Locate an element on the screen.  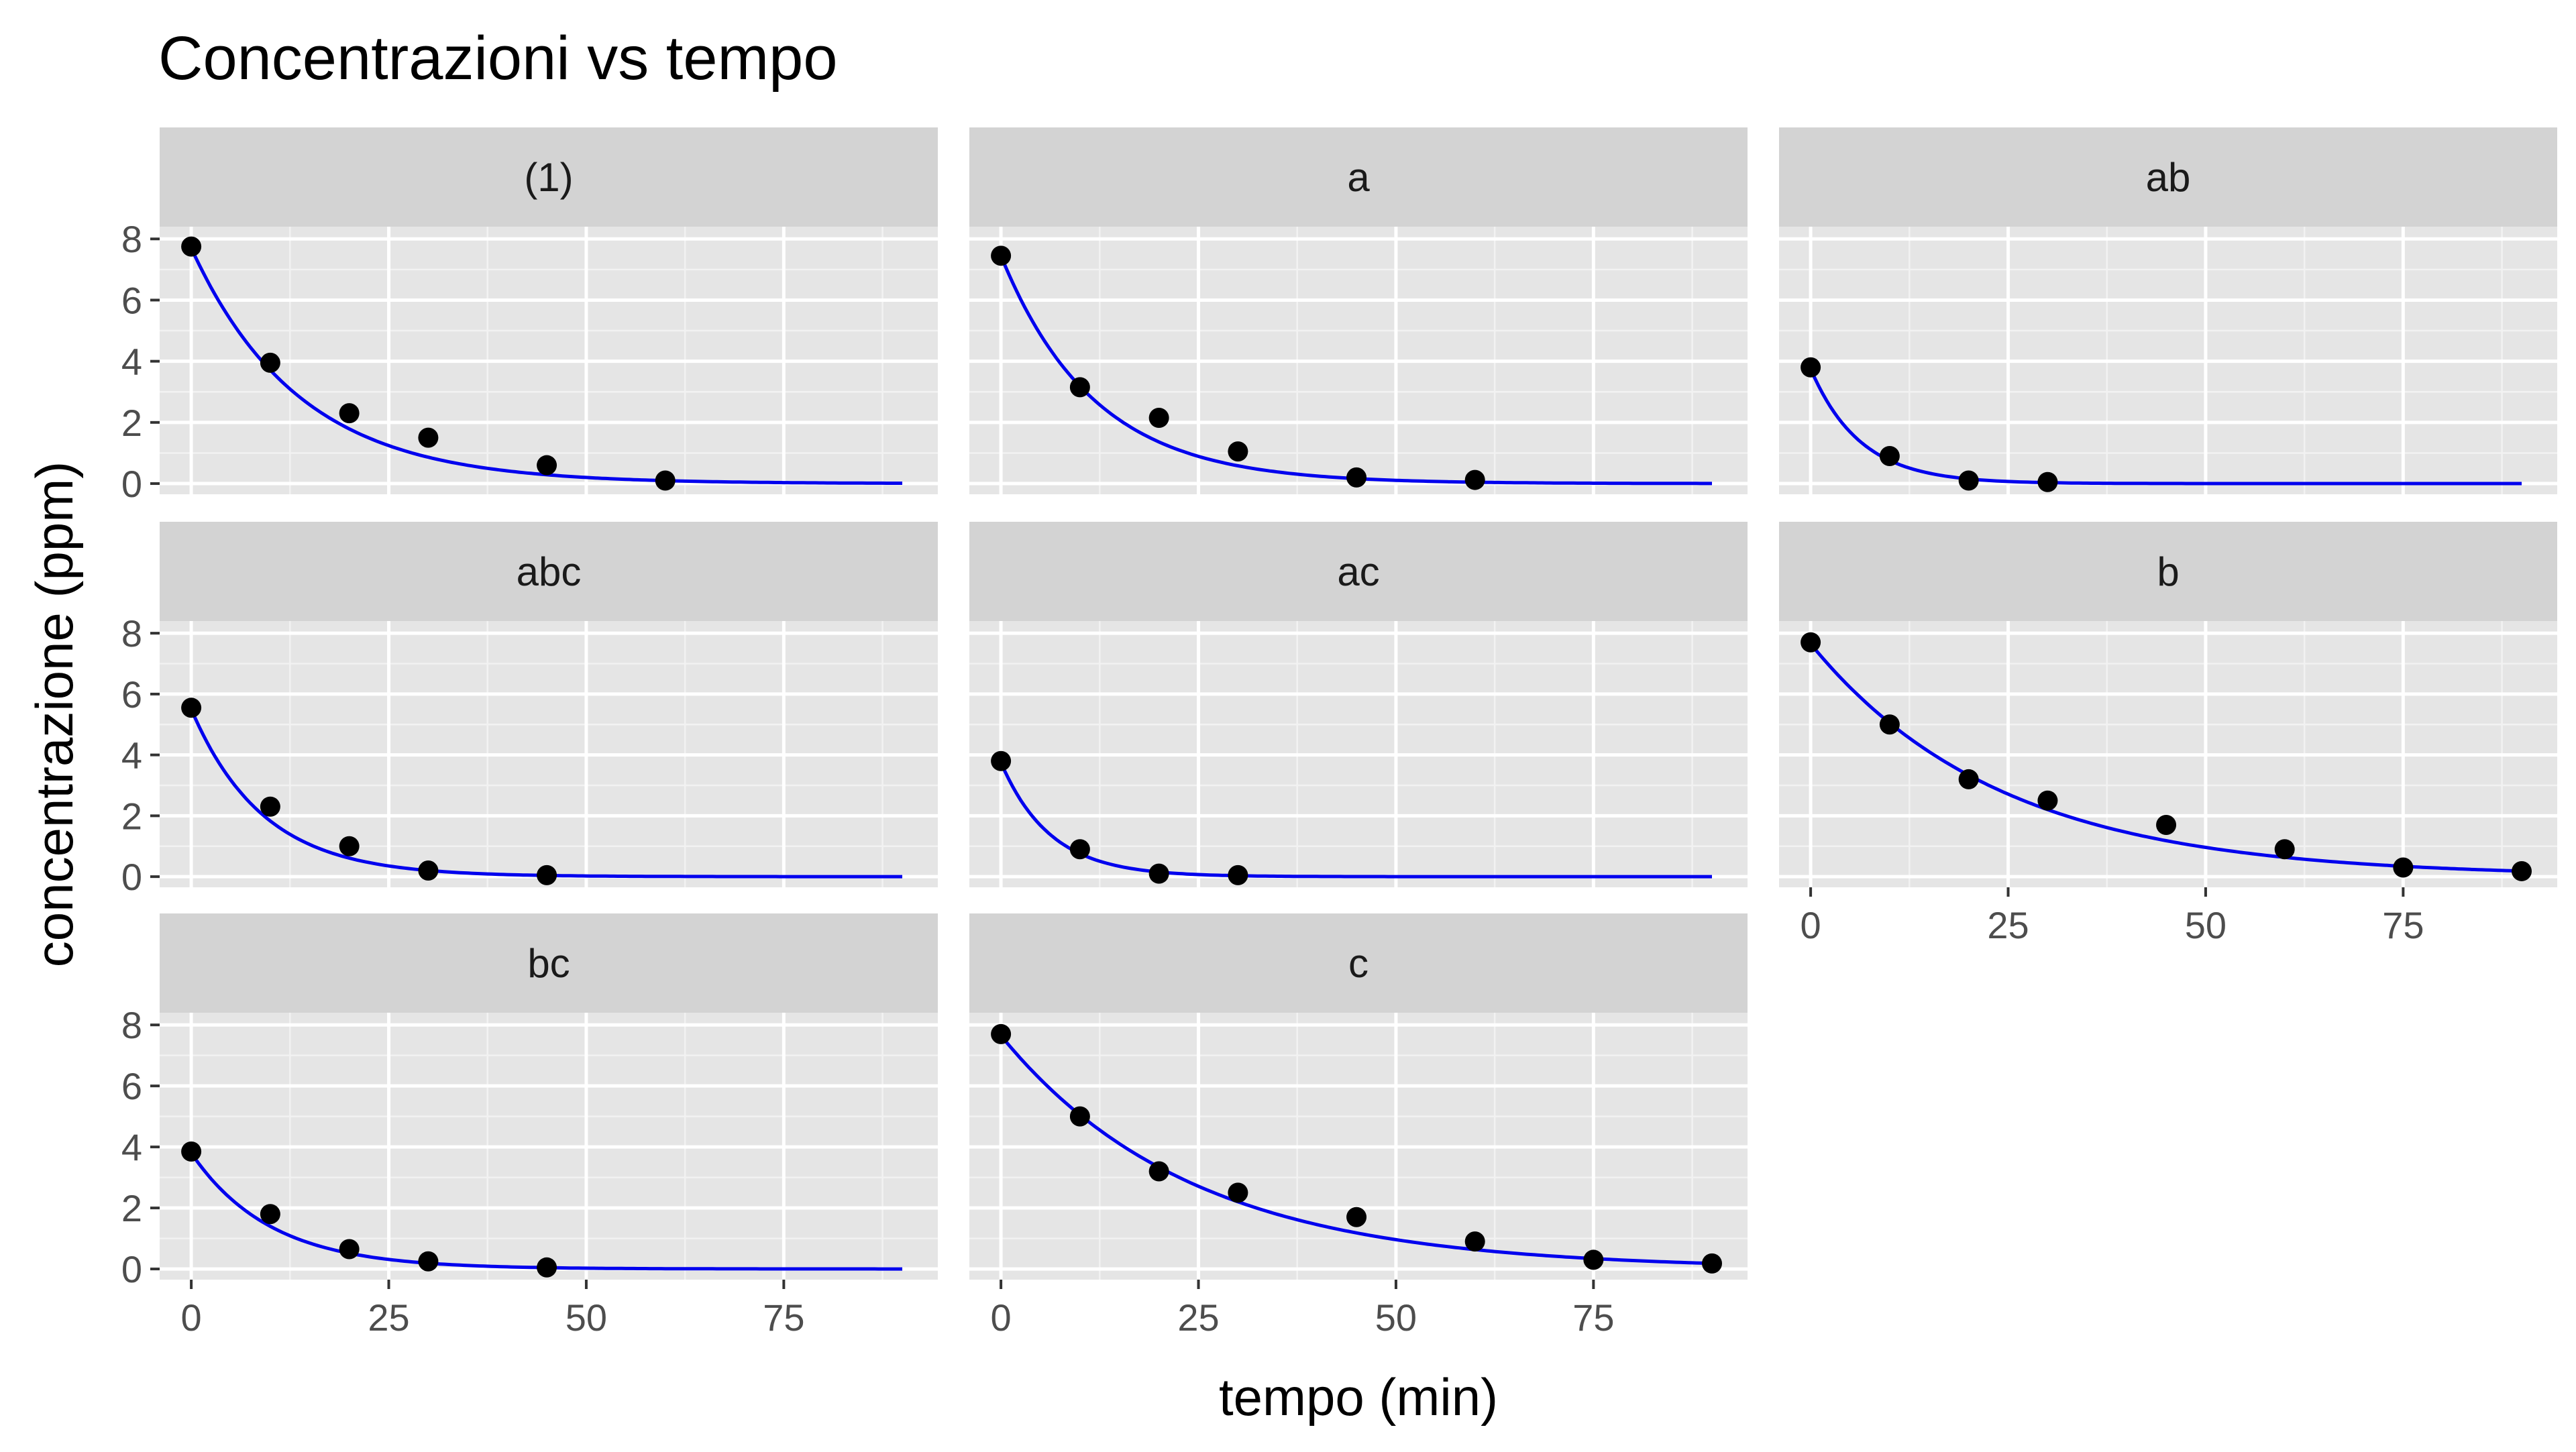
facet-strip-label: (1) is located at coordinates (548, 177).